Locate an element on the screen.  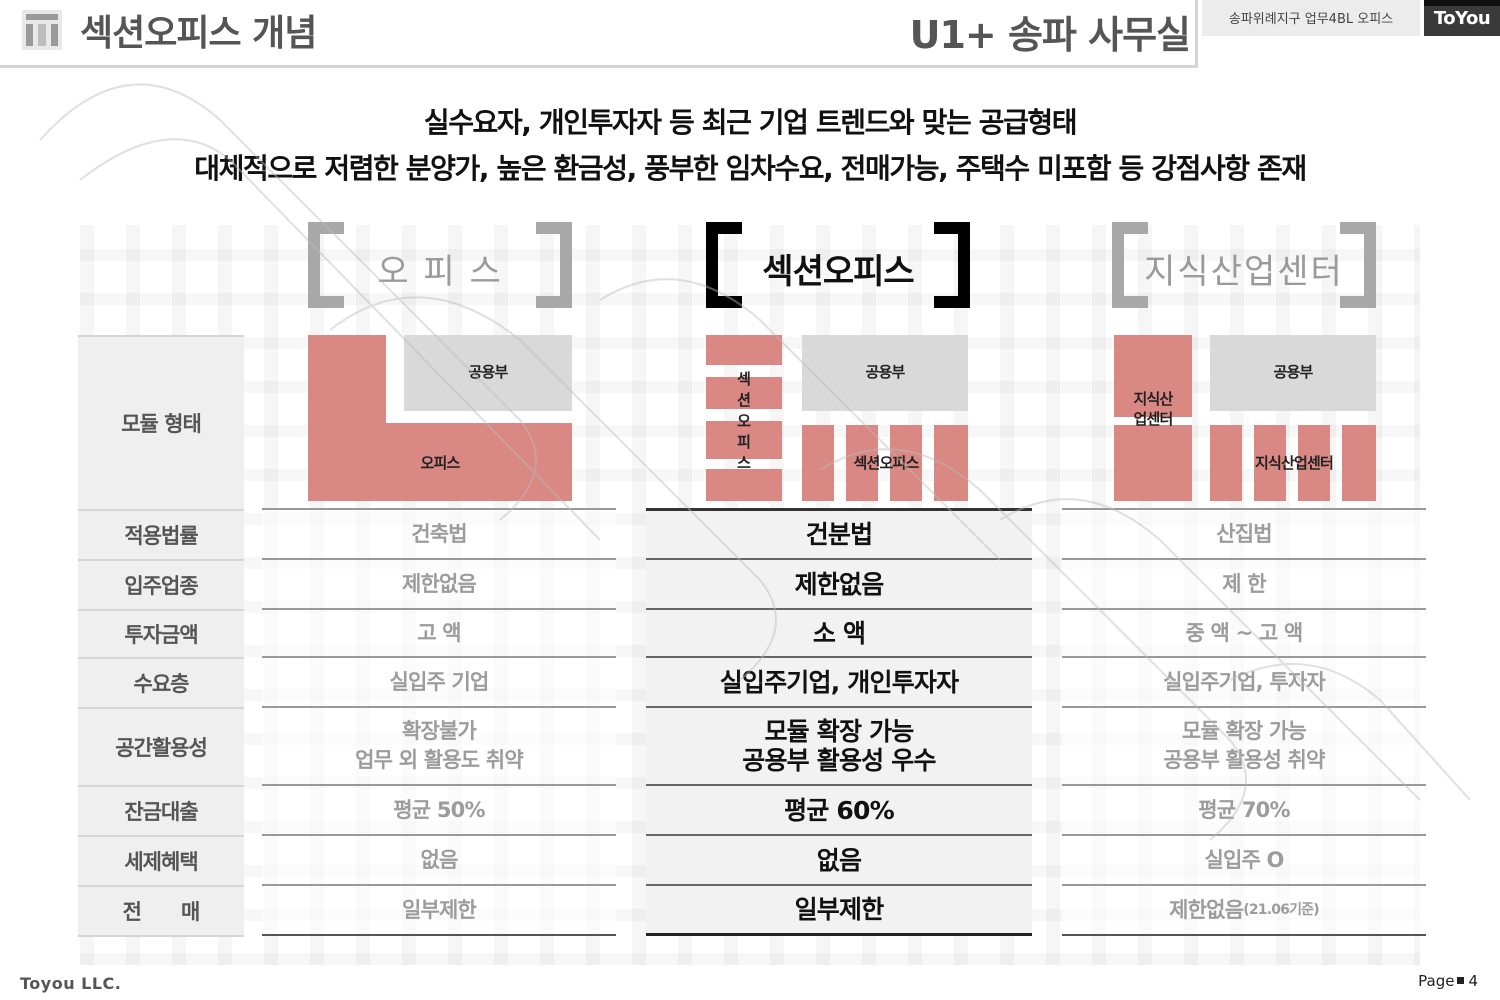
cell-text: 일부제한 is located at coordinates (839, 909).